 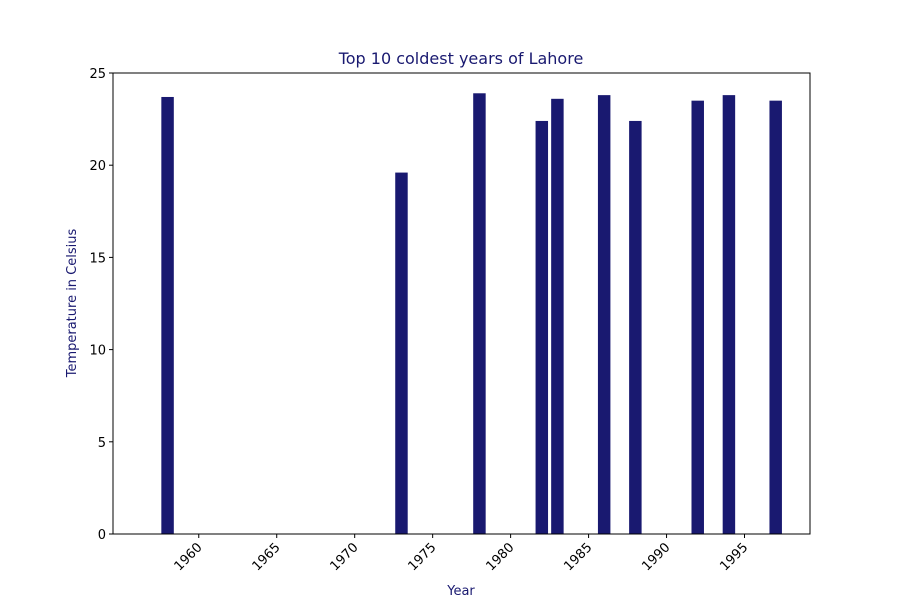 I want to click on y-tick-label: 20, so click(x=97, y=166).